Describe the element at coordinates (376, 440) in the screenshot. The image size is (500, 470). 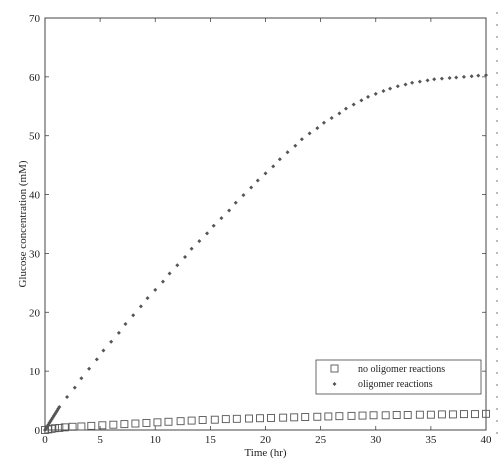
I see `x-tick-label: 30` at that location.